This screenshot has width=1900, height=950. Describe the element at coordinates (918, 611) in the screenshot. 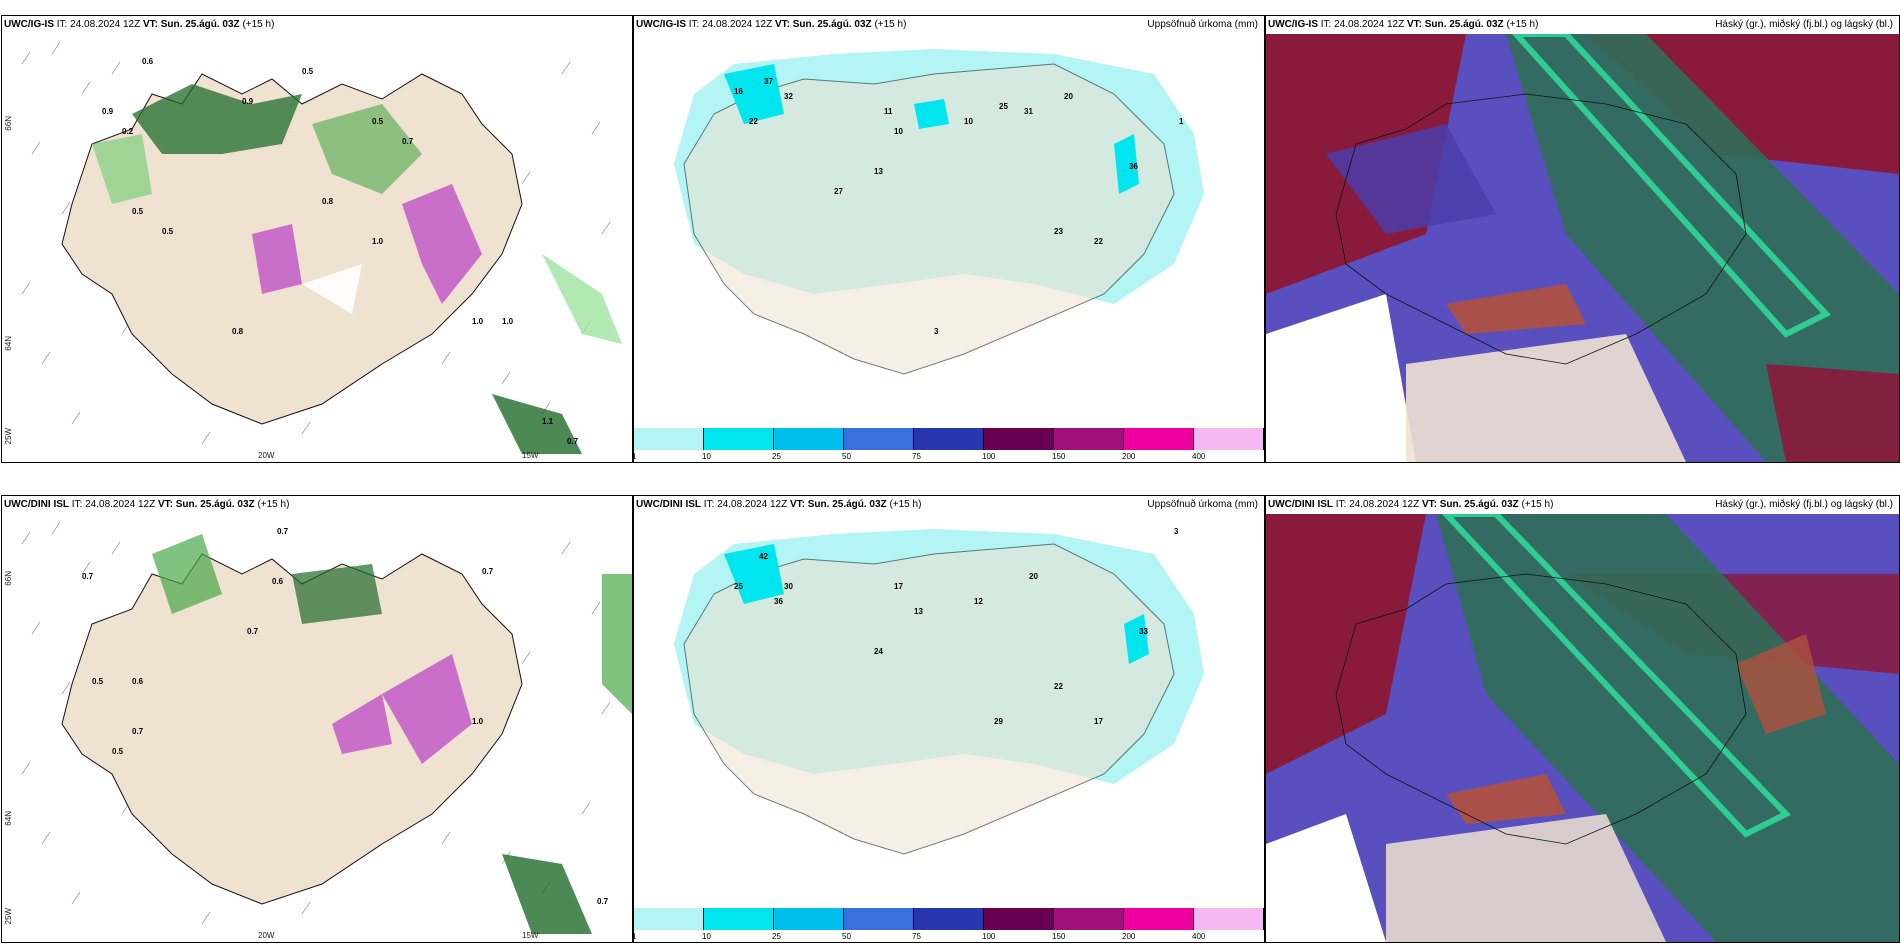

I see `value-label: 13` at that location.